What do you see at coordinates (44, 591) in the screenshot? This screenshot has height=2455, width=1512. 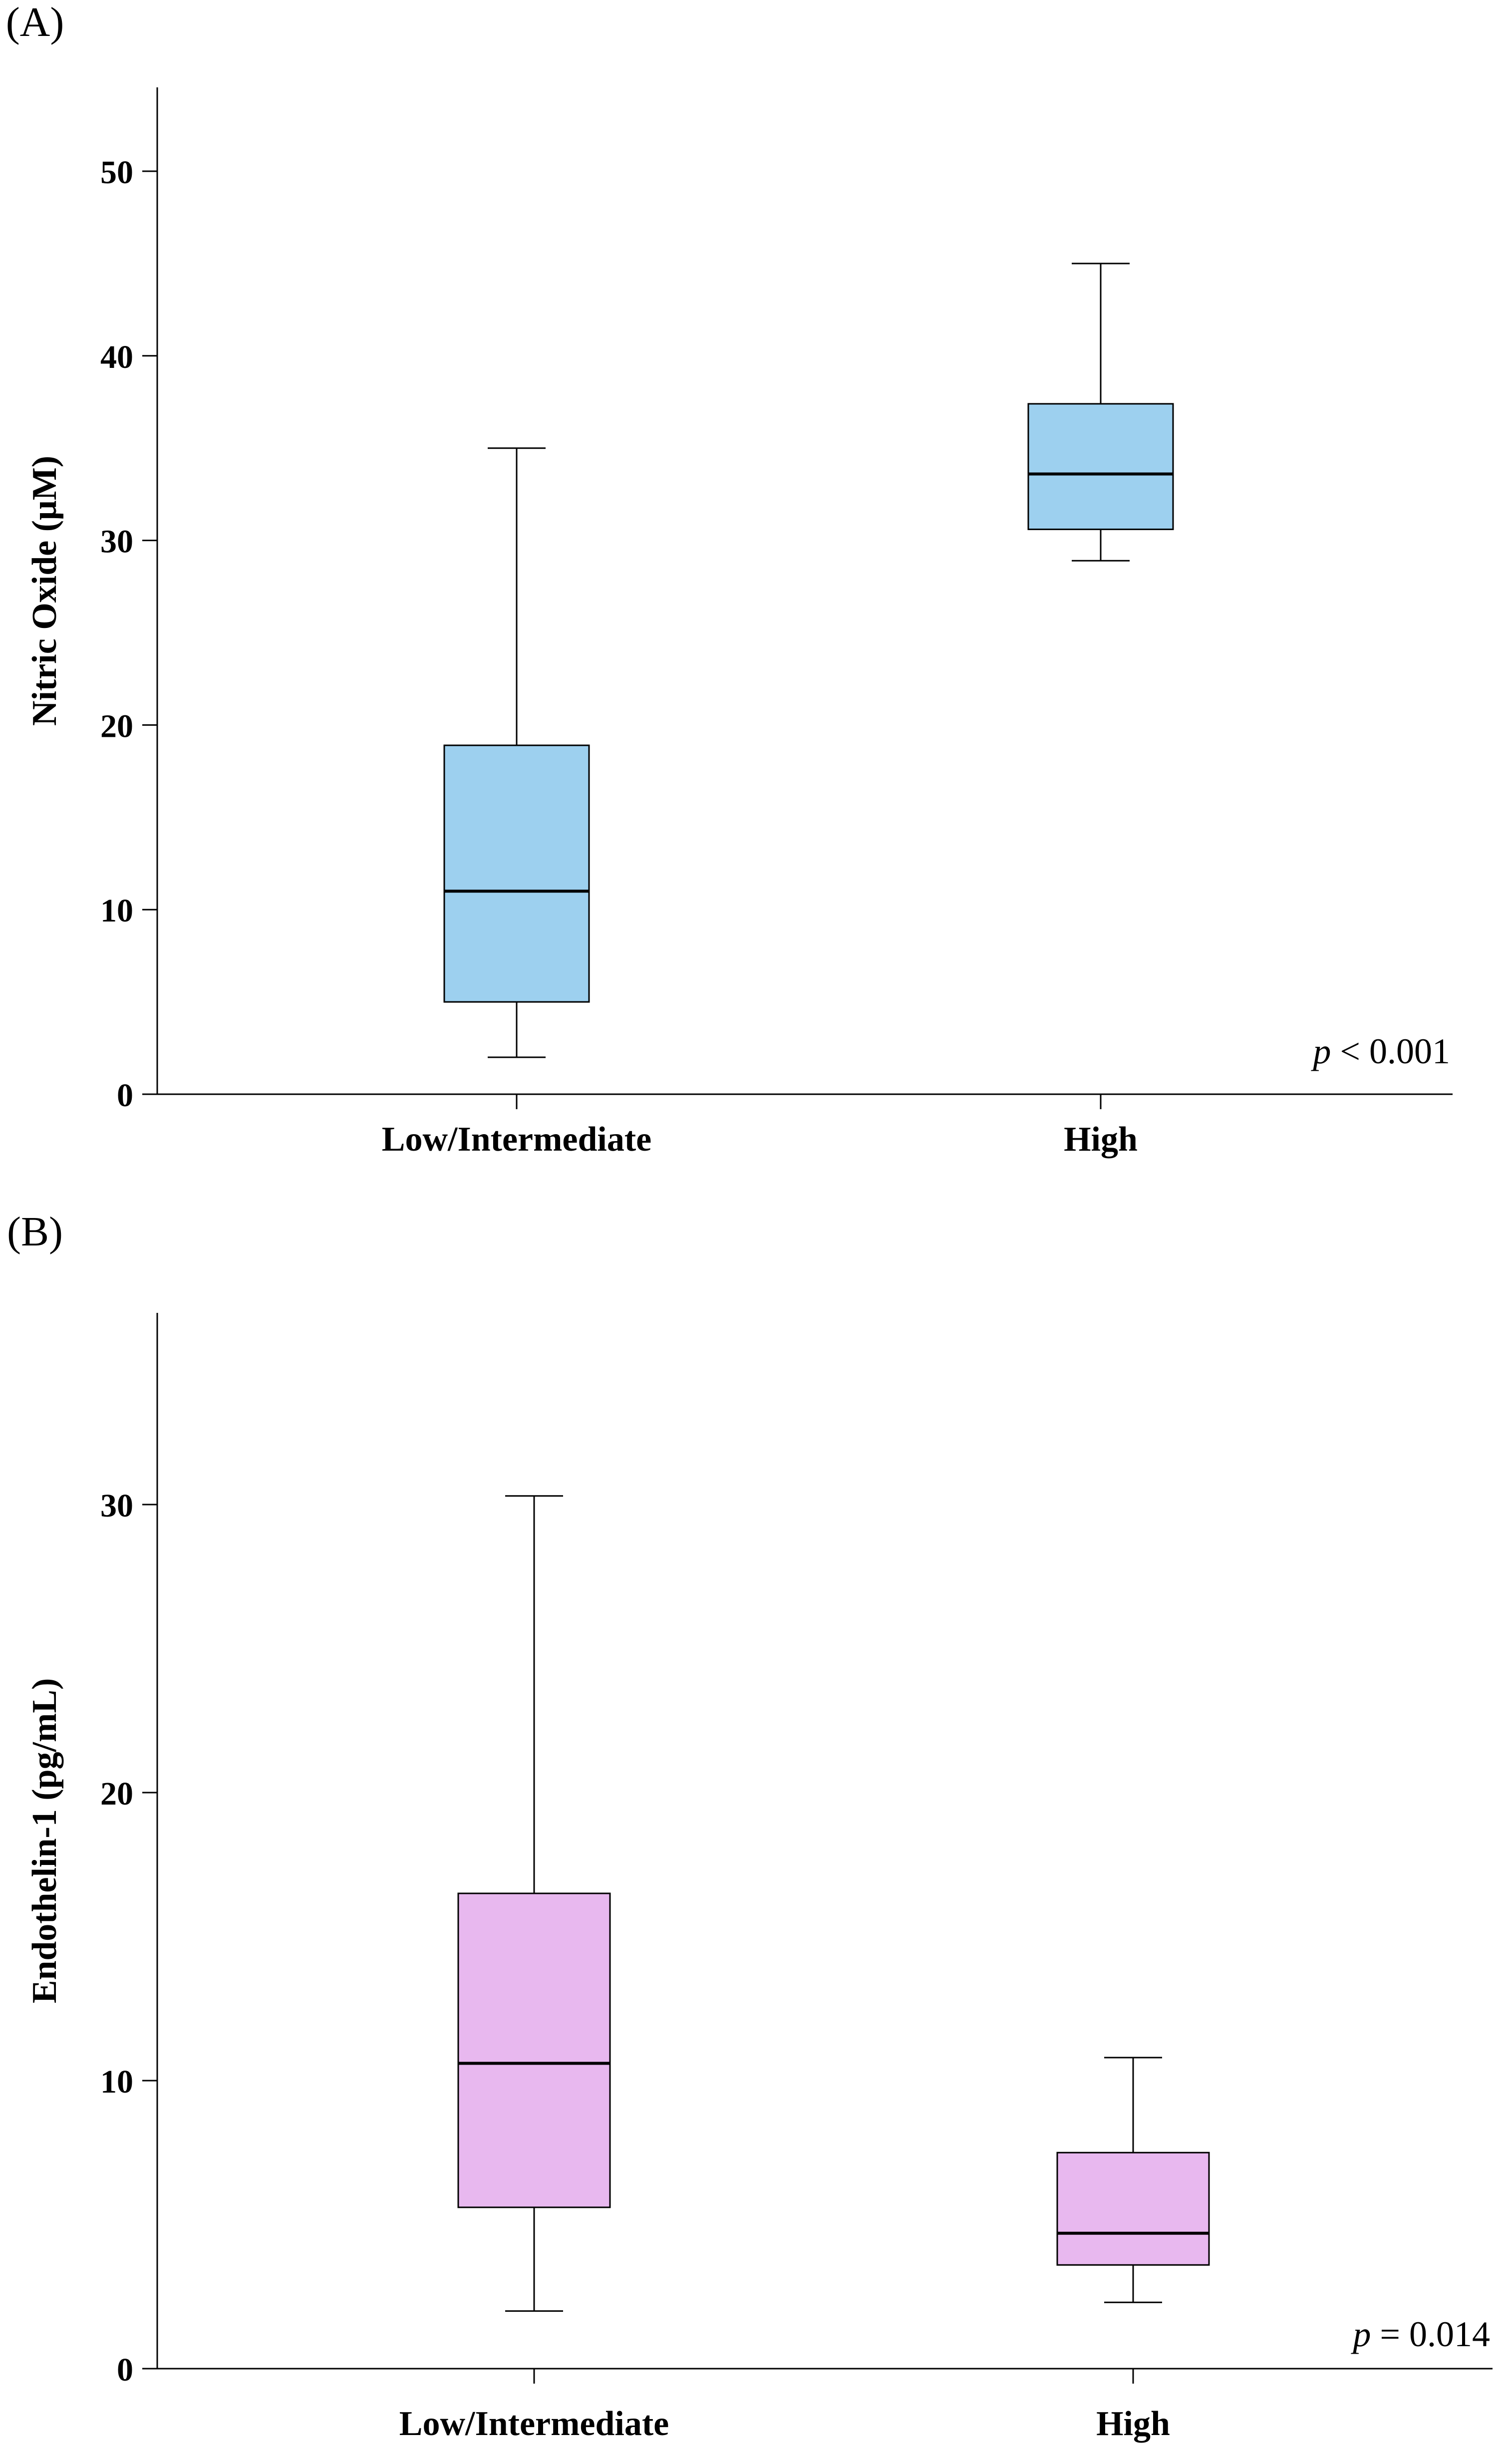 I see `panel-a-y-axis-title: Nitric Oxide (μM)` at bounding box center [44, 591].